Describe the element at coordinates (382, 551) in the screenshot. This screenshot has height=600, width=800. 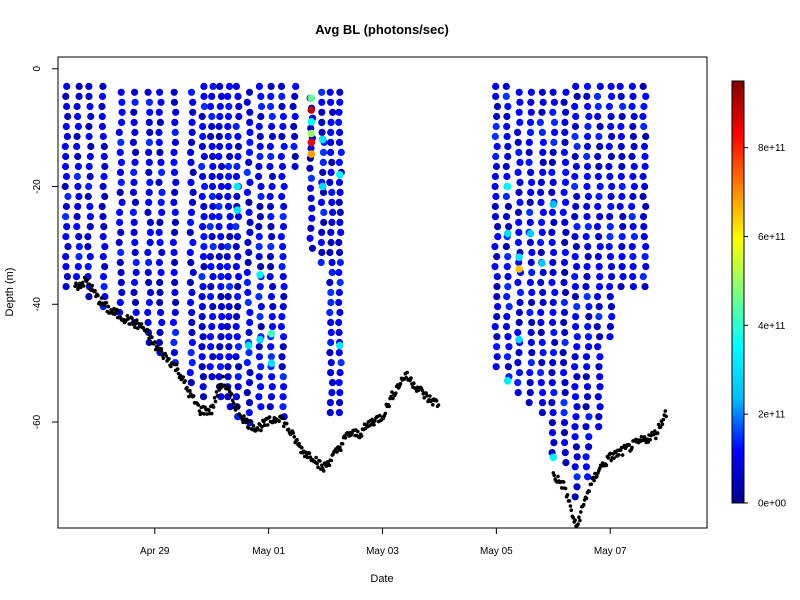
I see `x-tick-label: May 03` at that location.